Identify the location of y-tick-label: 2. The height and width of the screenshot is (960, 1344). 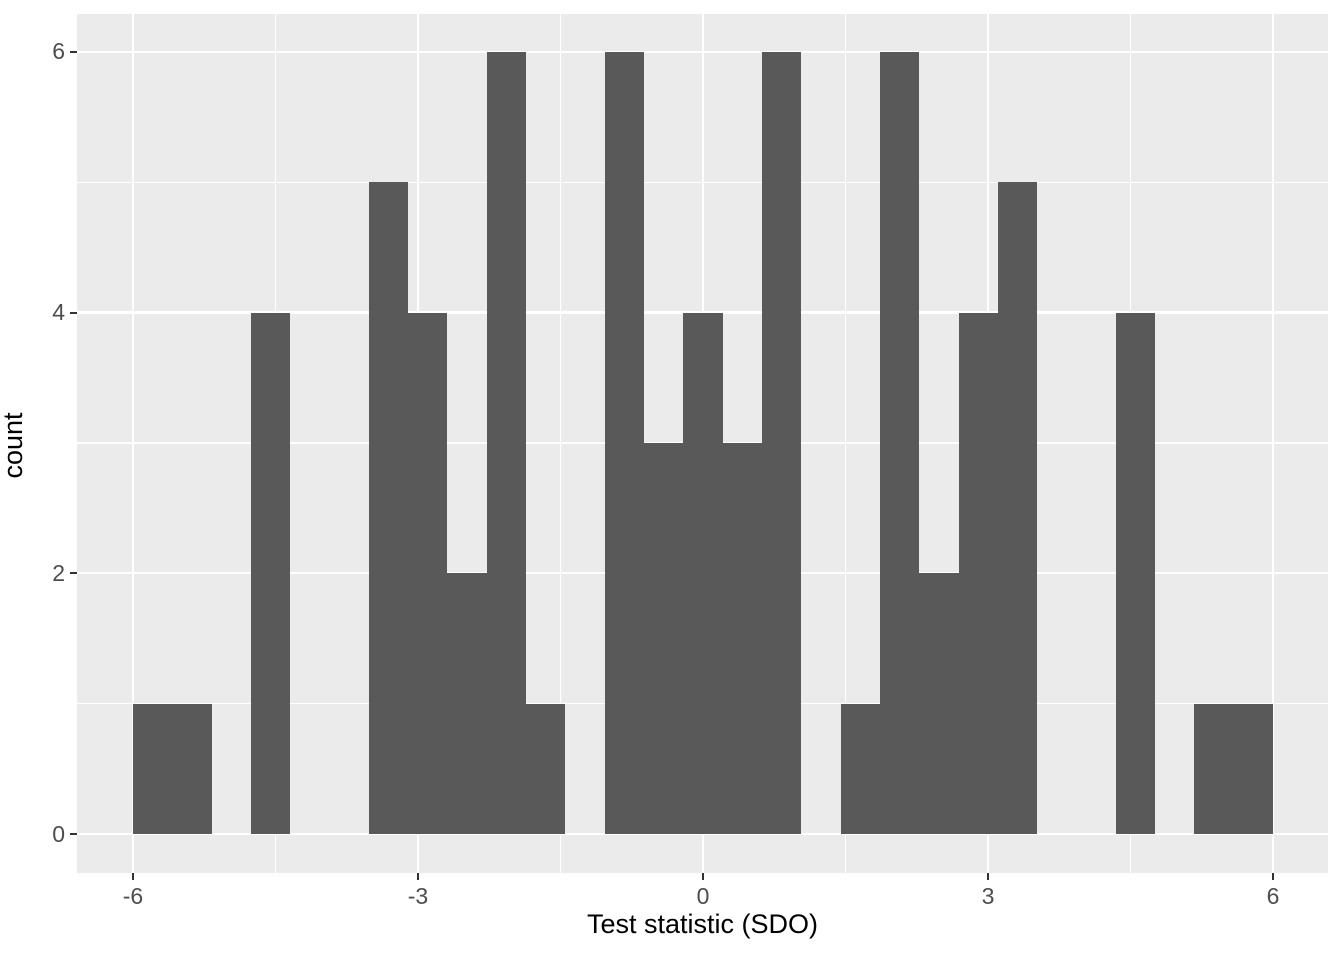
(58, 572).